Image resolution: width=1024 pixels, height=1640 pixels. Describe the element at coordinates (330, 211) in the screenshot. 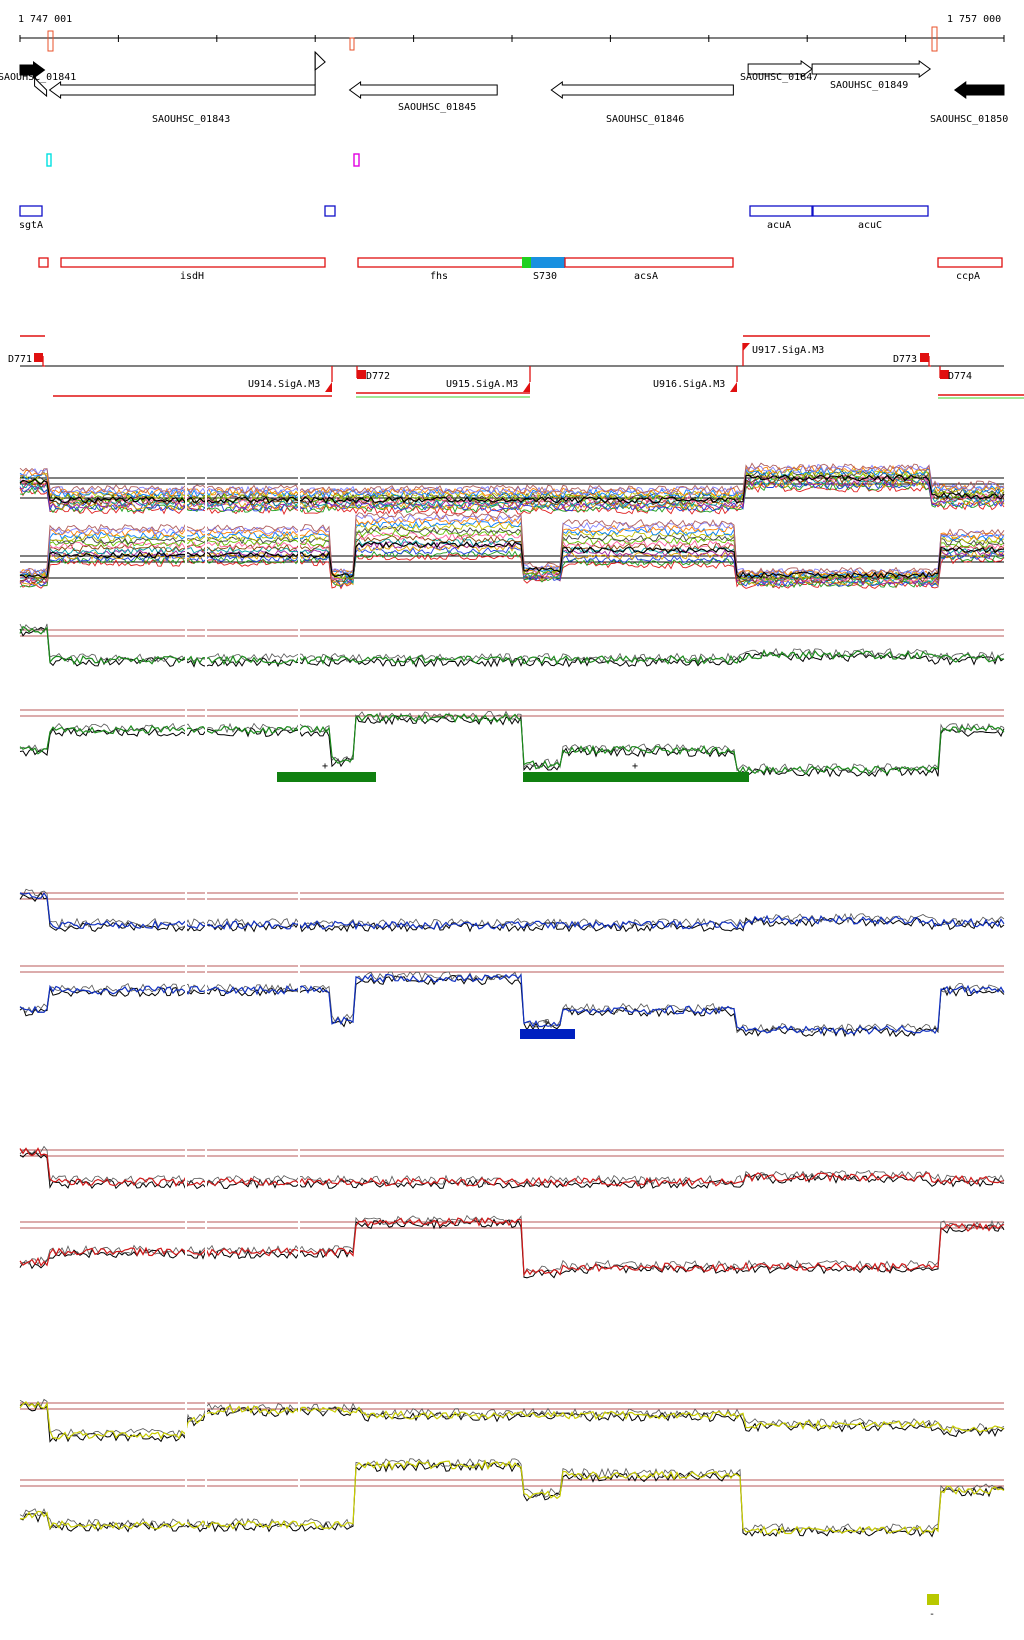

I see `blue-feature-small` at that location.